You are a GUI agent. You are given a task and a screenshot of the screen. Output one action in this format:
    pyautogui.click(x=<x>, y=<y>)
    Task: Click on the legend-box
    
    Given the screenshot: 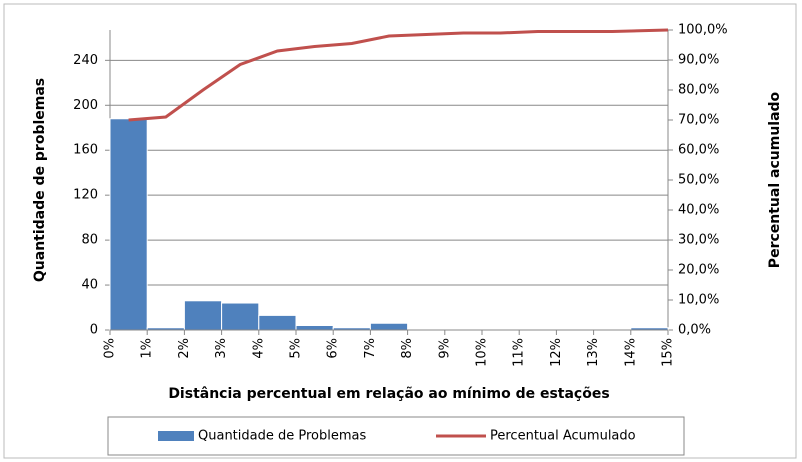 What is the action you would take?
    pyautogui.click(x=396, y=436)
    